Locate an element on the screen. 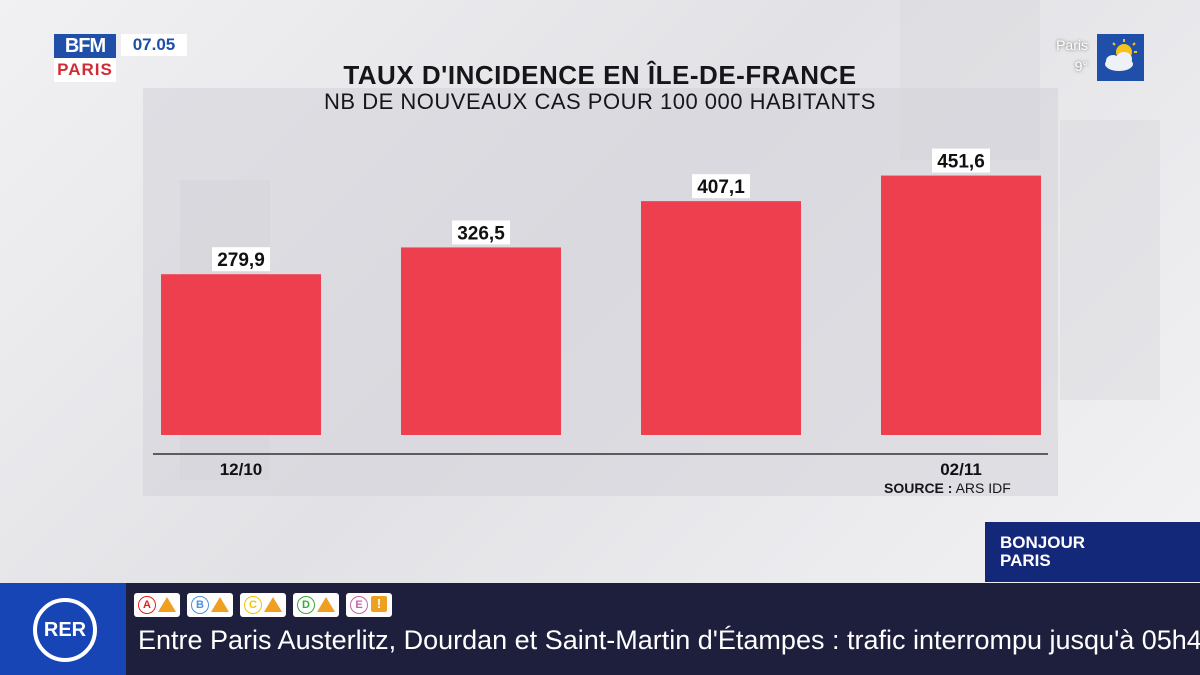 The height and width of the screenshot is (675, 1200). rer-badge-label: RER is located at coordinates (65, 630).